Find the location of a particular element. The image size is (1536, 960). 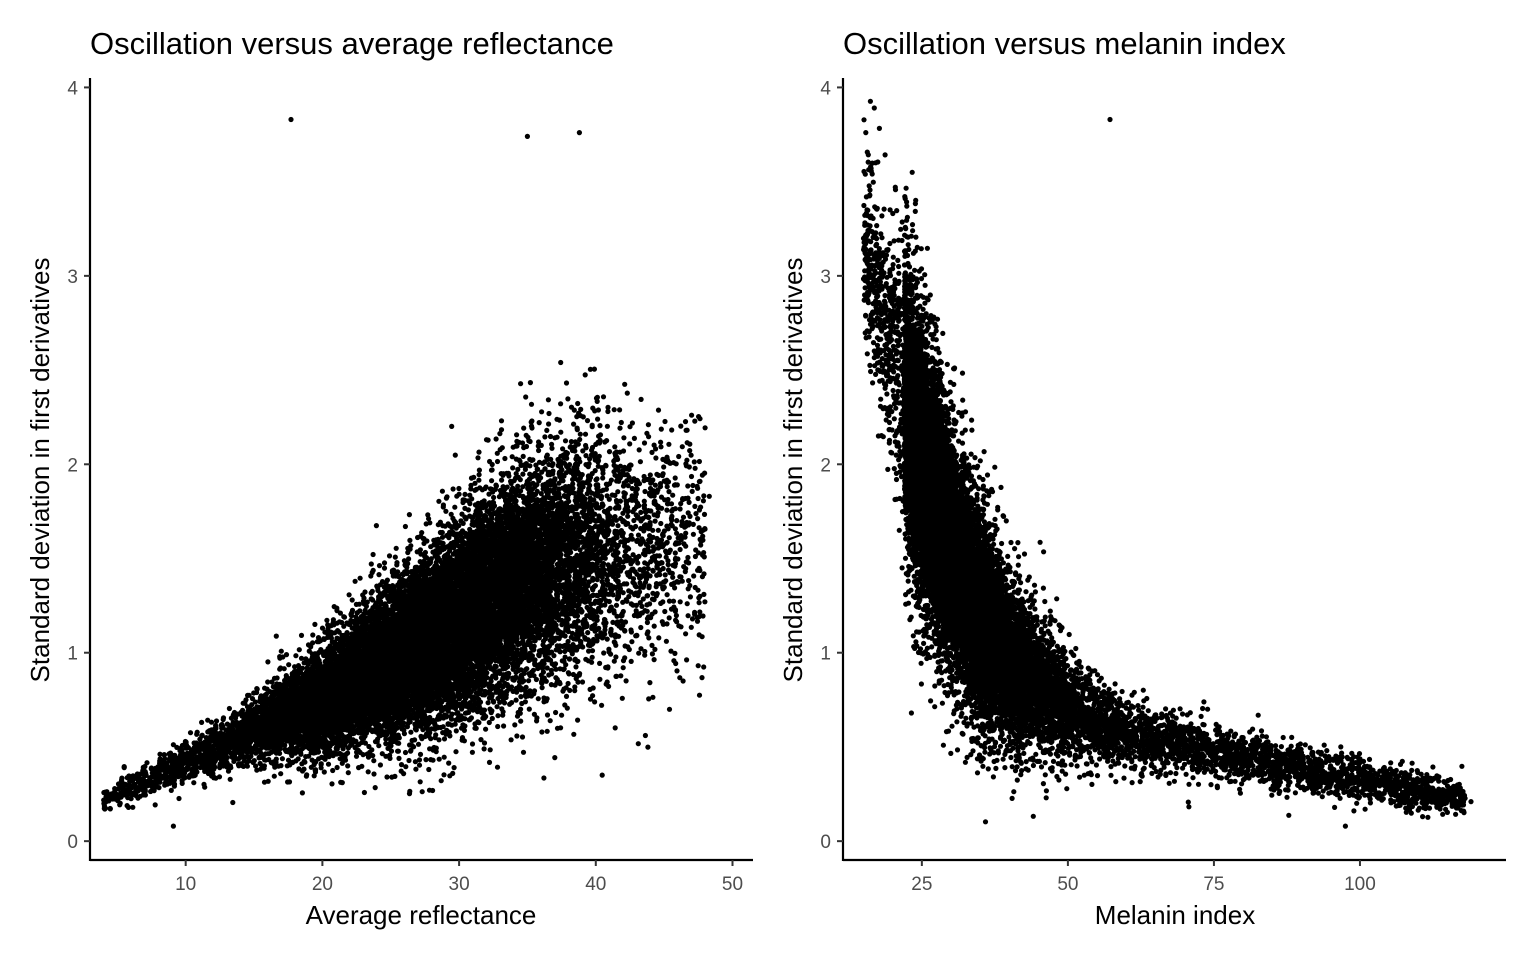

chart-title: Oscillation versus average reflectance is located at coordinates (352, 43).